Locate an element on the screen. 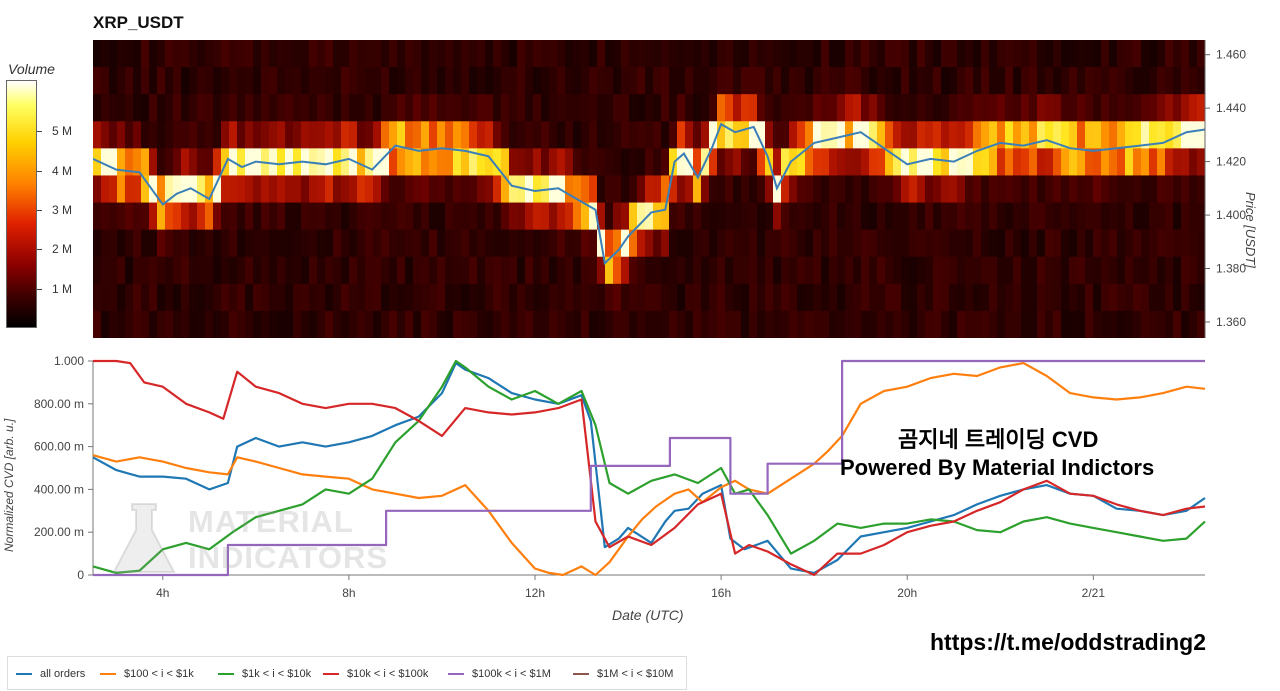 Image resolution: width=1280 pixels, height=691 pixels. legend-item: $100k < i < $1M is located at coordinates (499, 674).